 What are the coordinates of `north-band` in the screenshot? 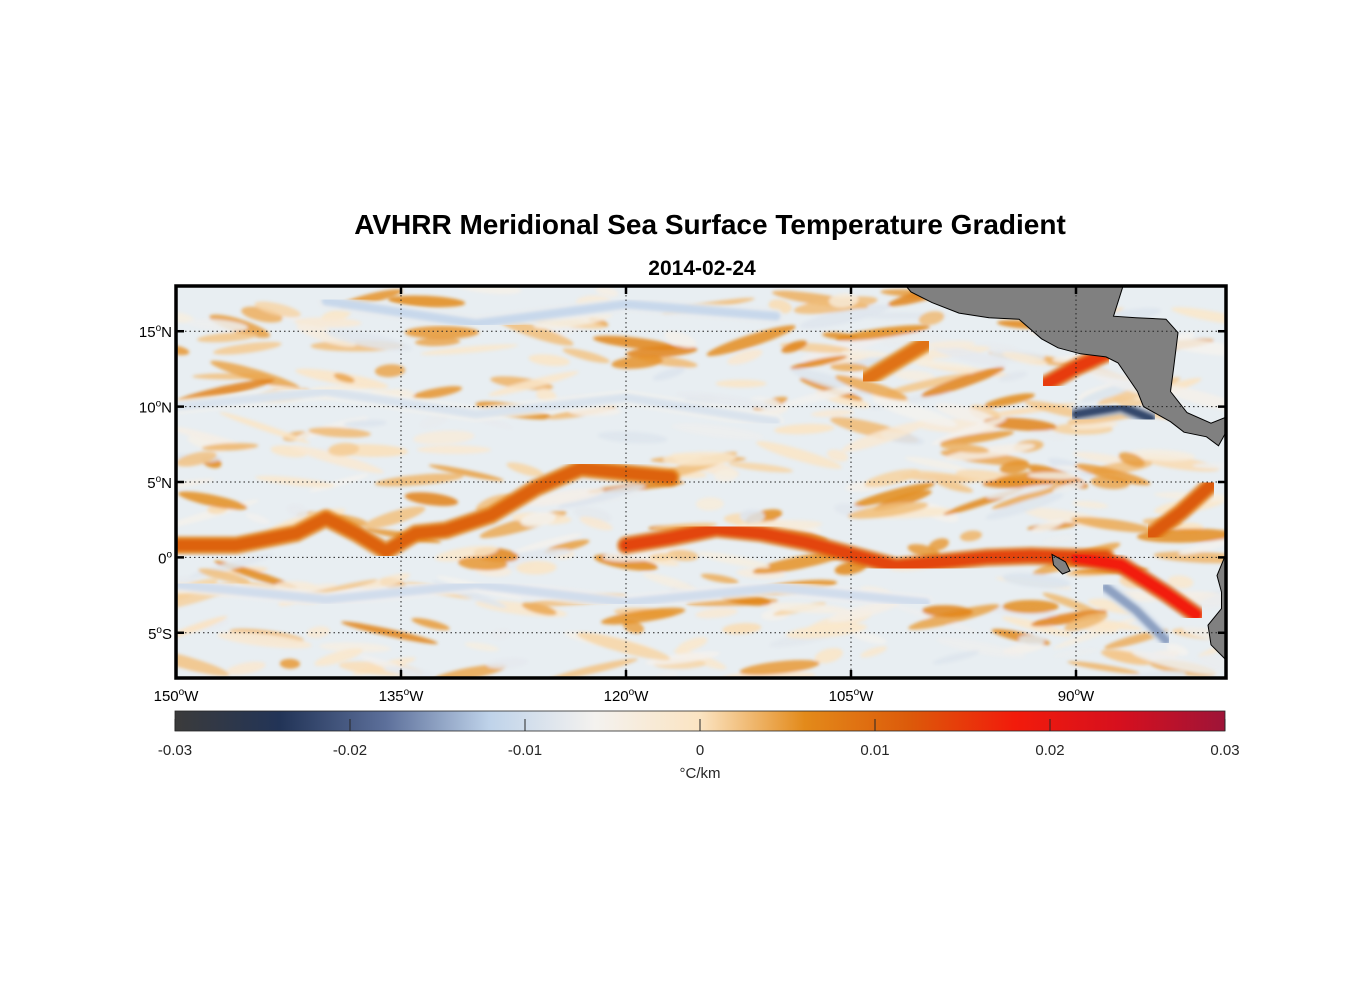 It's located at (480, 407).